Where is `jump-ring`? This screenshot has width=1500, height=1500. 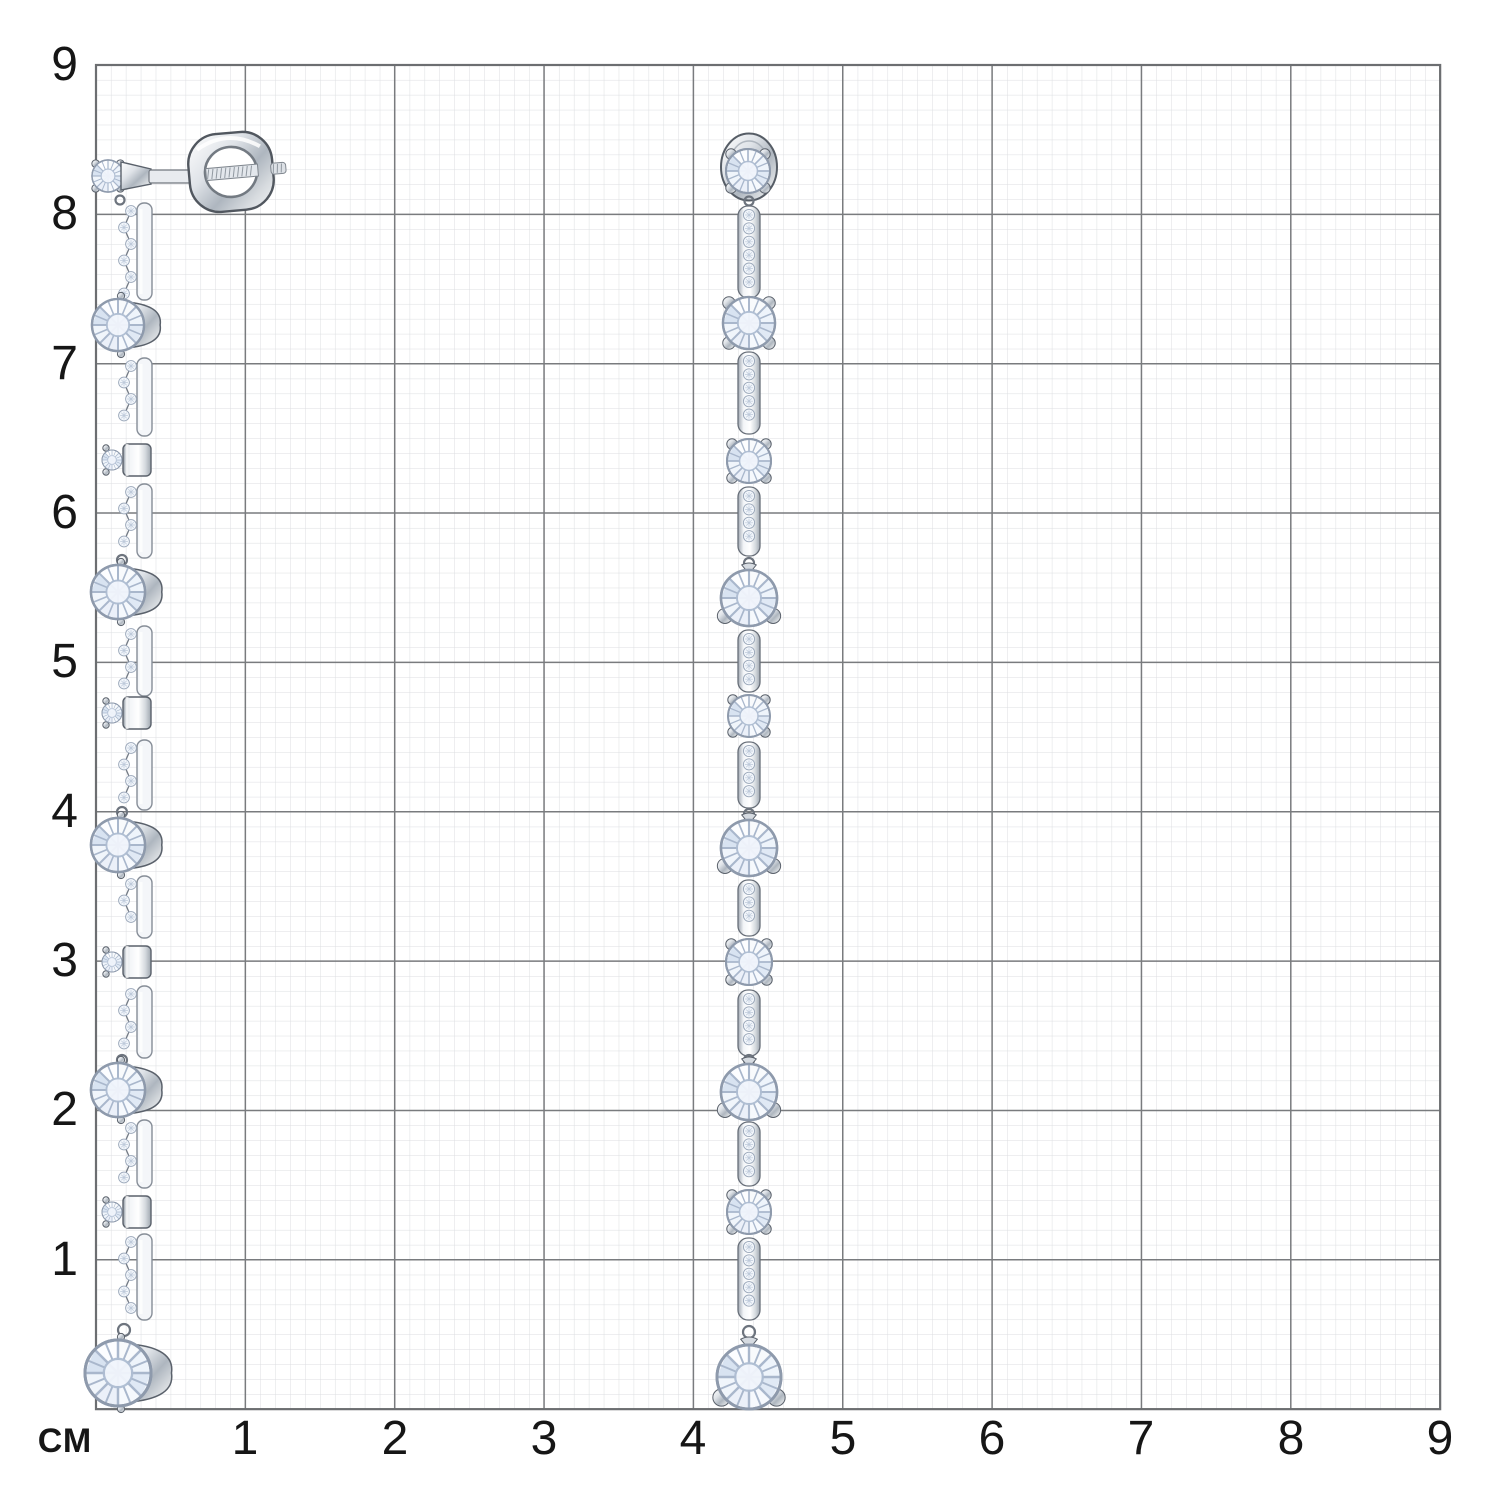 jump-ring is located at coordinates (120, 200).